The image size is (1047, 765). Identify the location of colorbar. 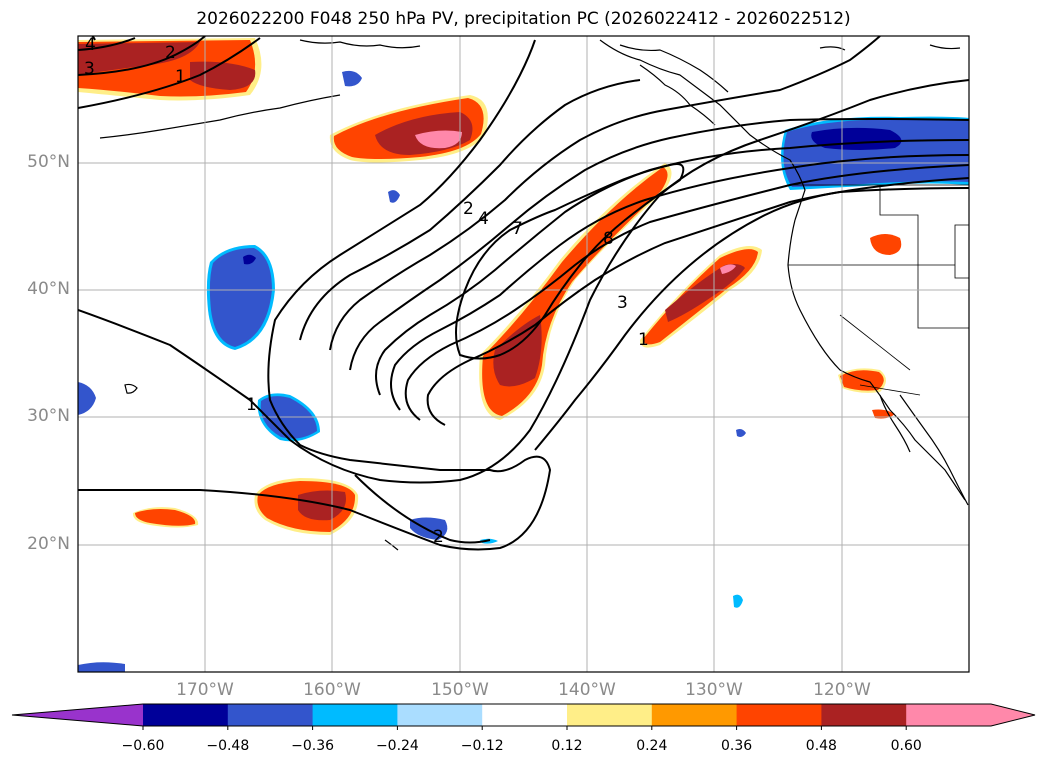
(523, 716).